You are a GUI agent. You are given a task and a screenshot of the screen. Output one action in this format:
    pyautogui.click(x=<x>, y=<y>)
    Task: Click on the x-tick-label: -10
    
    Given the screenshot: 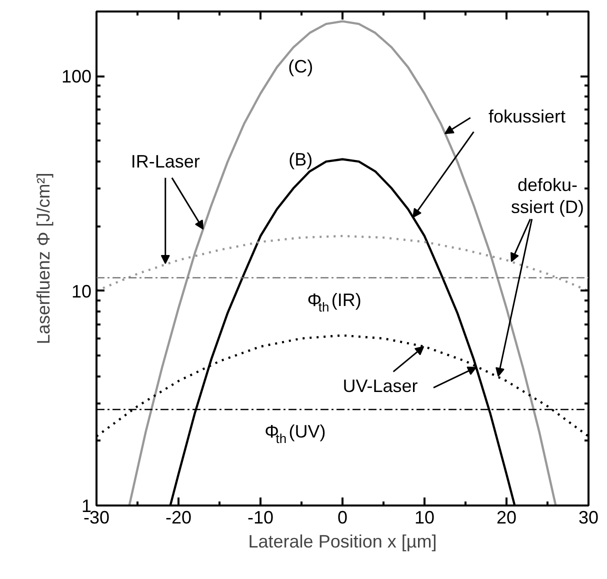 What is the action you would take?
    pyautogui.click(x=260, y=518)
    